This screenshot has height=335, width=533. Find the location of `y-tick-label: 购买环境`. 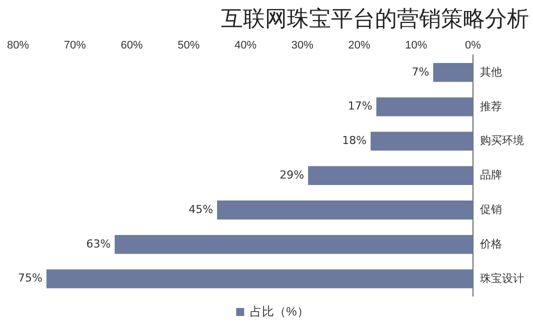

y-tick-label: 购买环境 is located at coordinates (502, 141).